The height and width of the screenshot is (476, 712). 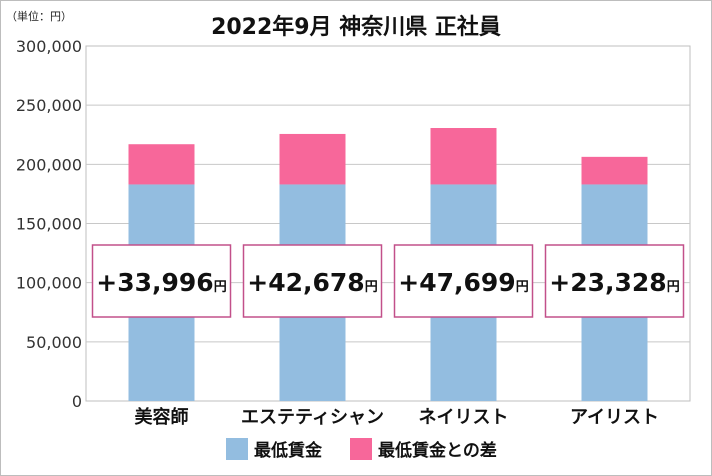 What do you see at coordinates (456, 282) in the screenshot?
I see `callout-value: +47,699` at bounding box center [456, 282].